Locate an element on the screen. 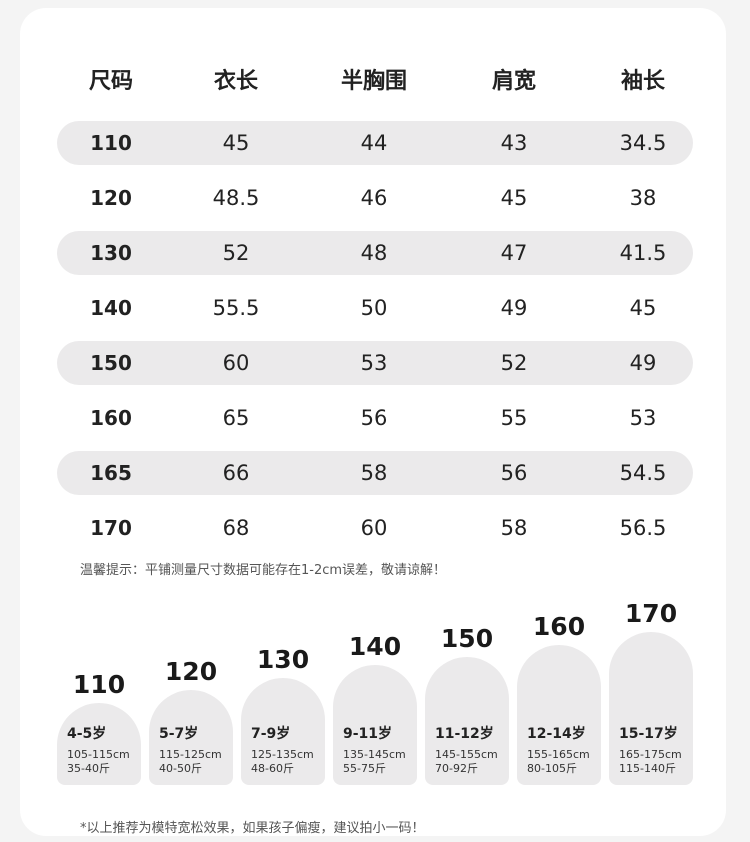  cell-sleeve: 53 is located at coordinates (643, 418).